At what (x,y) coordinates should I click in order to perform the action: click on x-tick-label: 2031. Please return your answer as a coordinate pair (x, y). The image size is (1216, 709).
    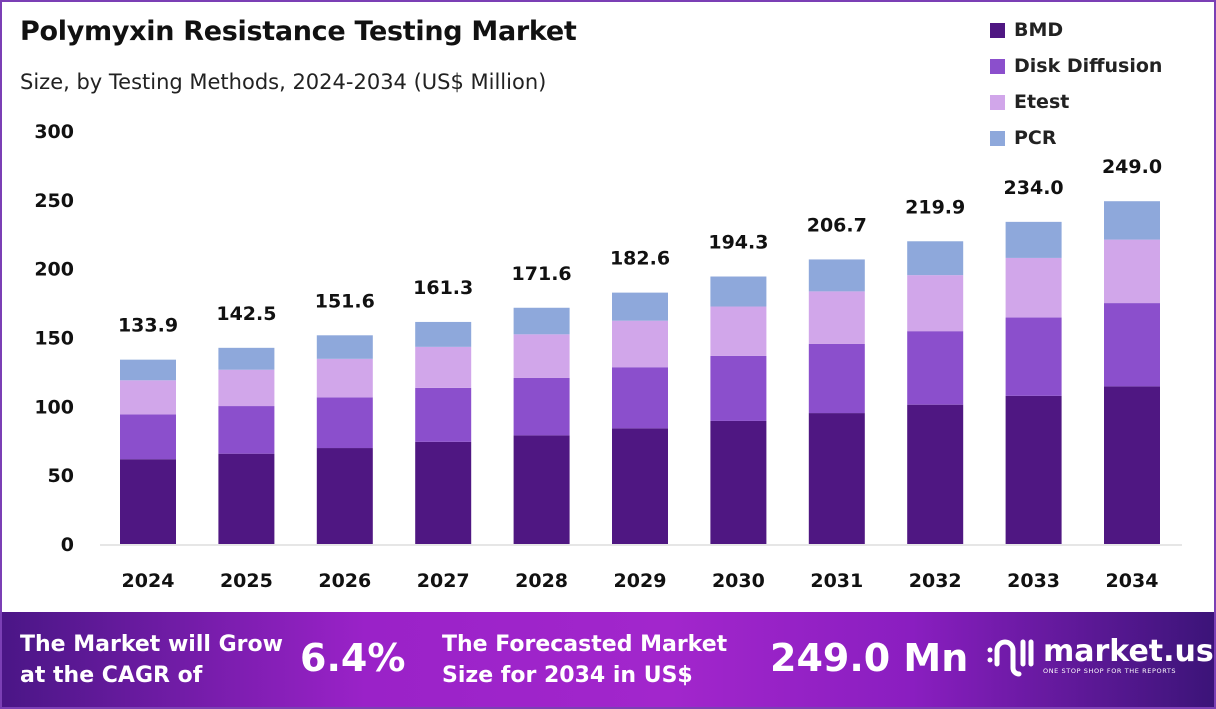
    Looking at the image, I should click on (836, 581).